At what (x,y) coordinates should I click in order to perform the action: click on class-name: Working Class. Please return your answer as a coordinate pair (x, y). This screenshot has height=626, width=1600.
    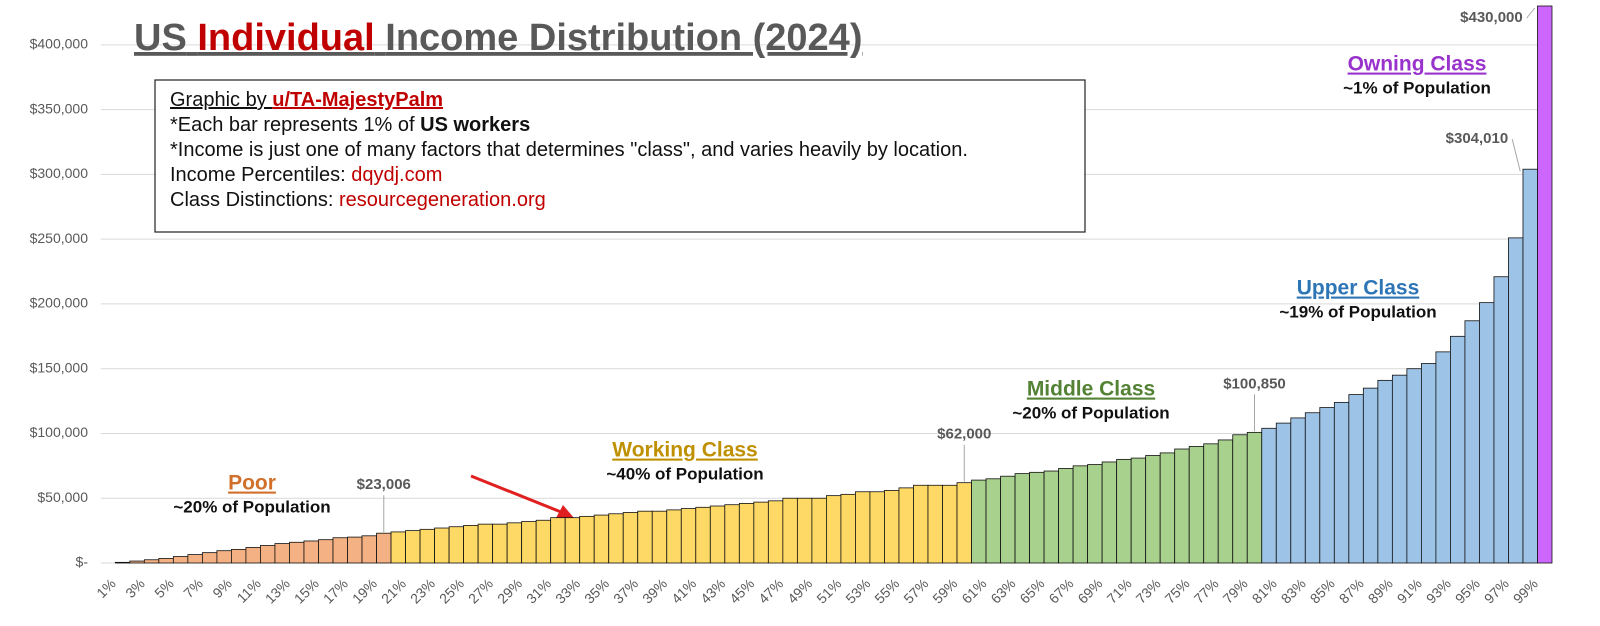
    Looking at the image, I should click on (684, 450).